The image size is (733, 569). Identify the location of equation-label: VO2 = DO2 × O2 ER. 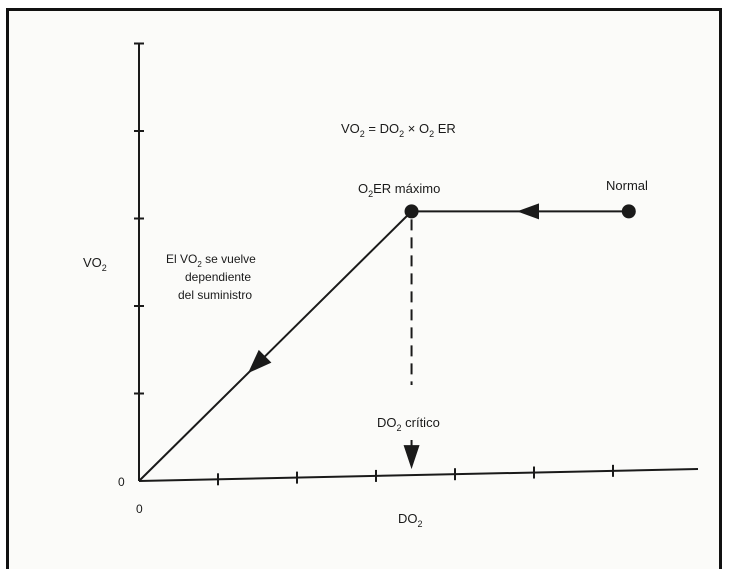
(398, 130).